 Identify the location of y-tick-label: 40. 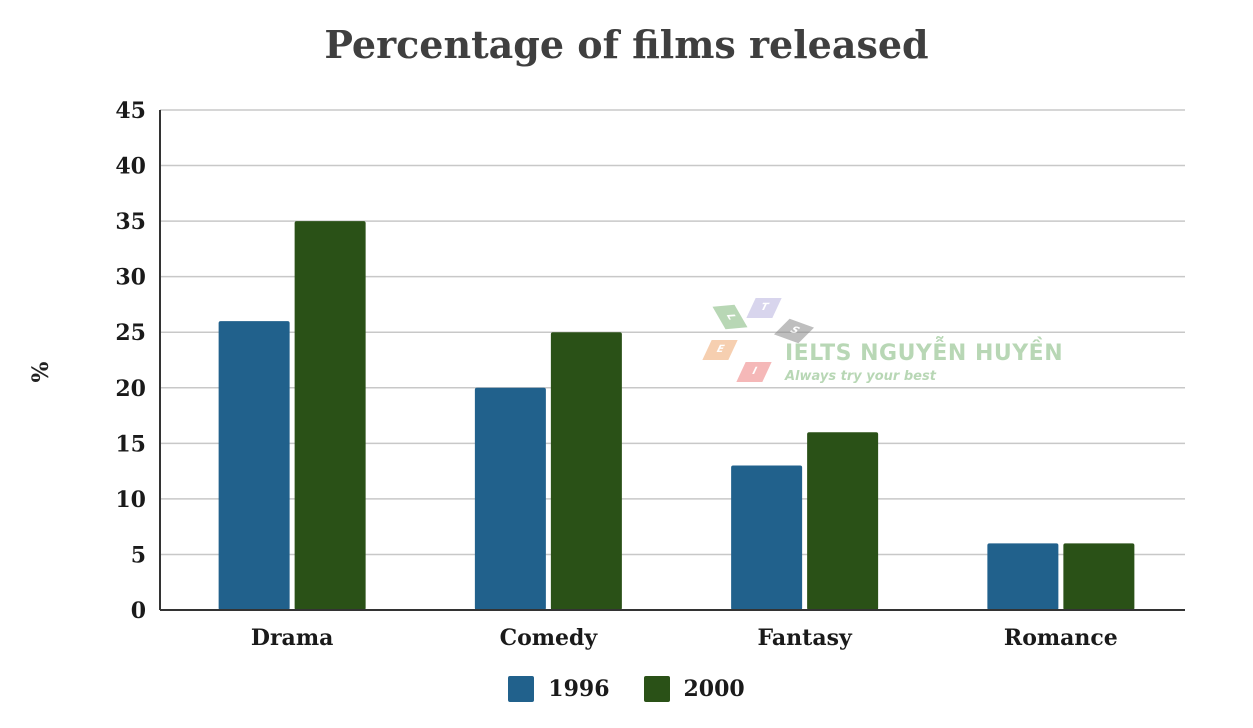
(130, 167).